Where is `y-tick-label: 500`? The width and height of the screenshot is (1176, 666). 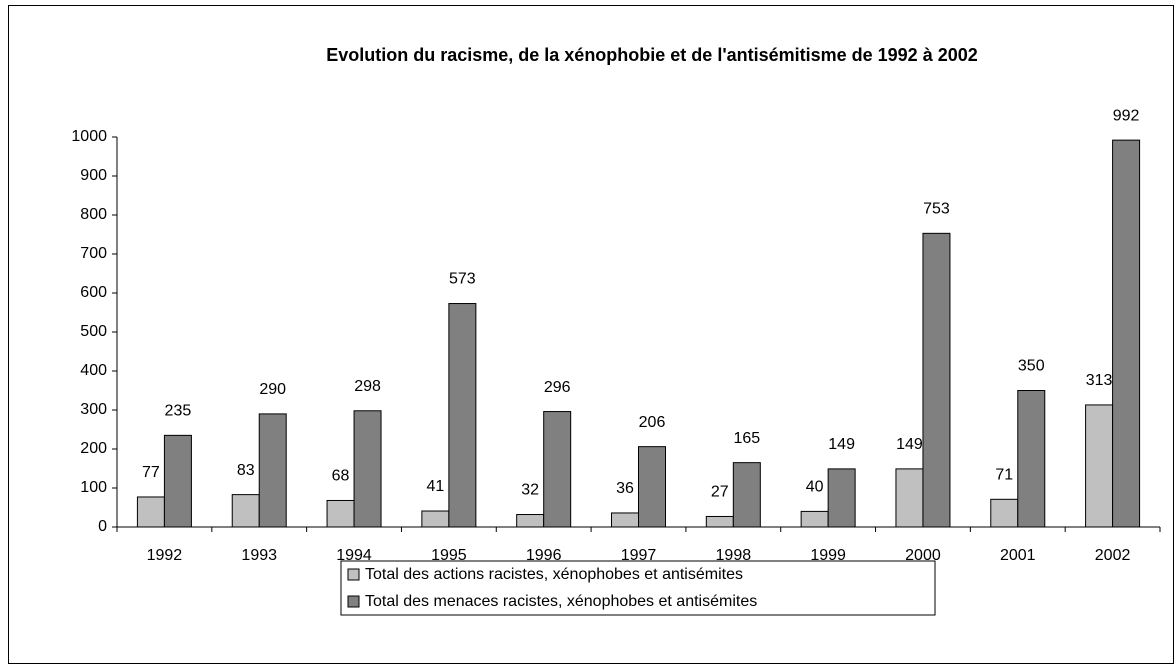
y-tick-label: 500 is located at coordinates (93, 331).